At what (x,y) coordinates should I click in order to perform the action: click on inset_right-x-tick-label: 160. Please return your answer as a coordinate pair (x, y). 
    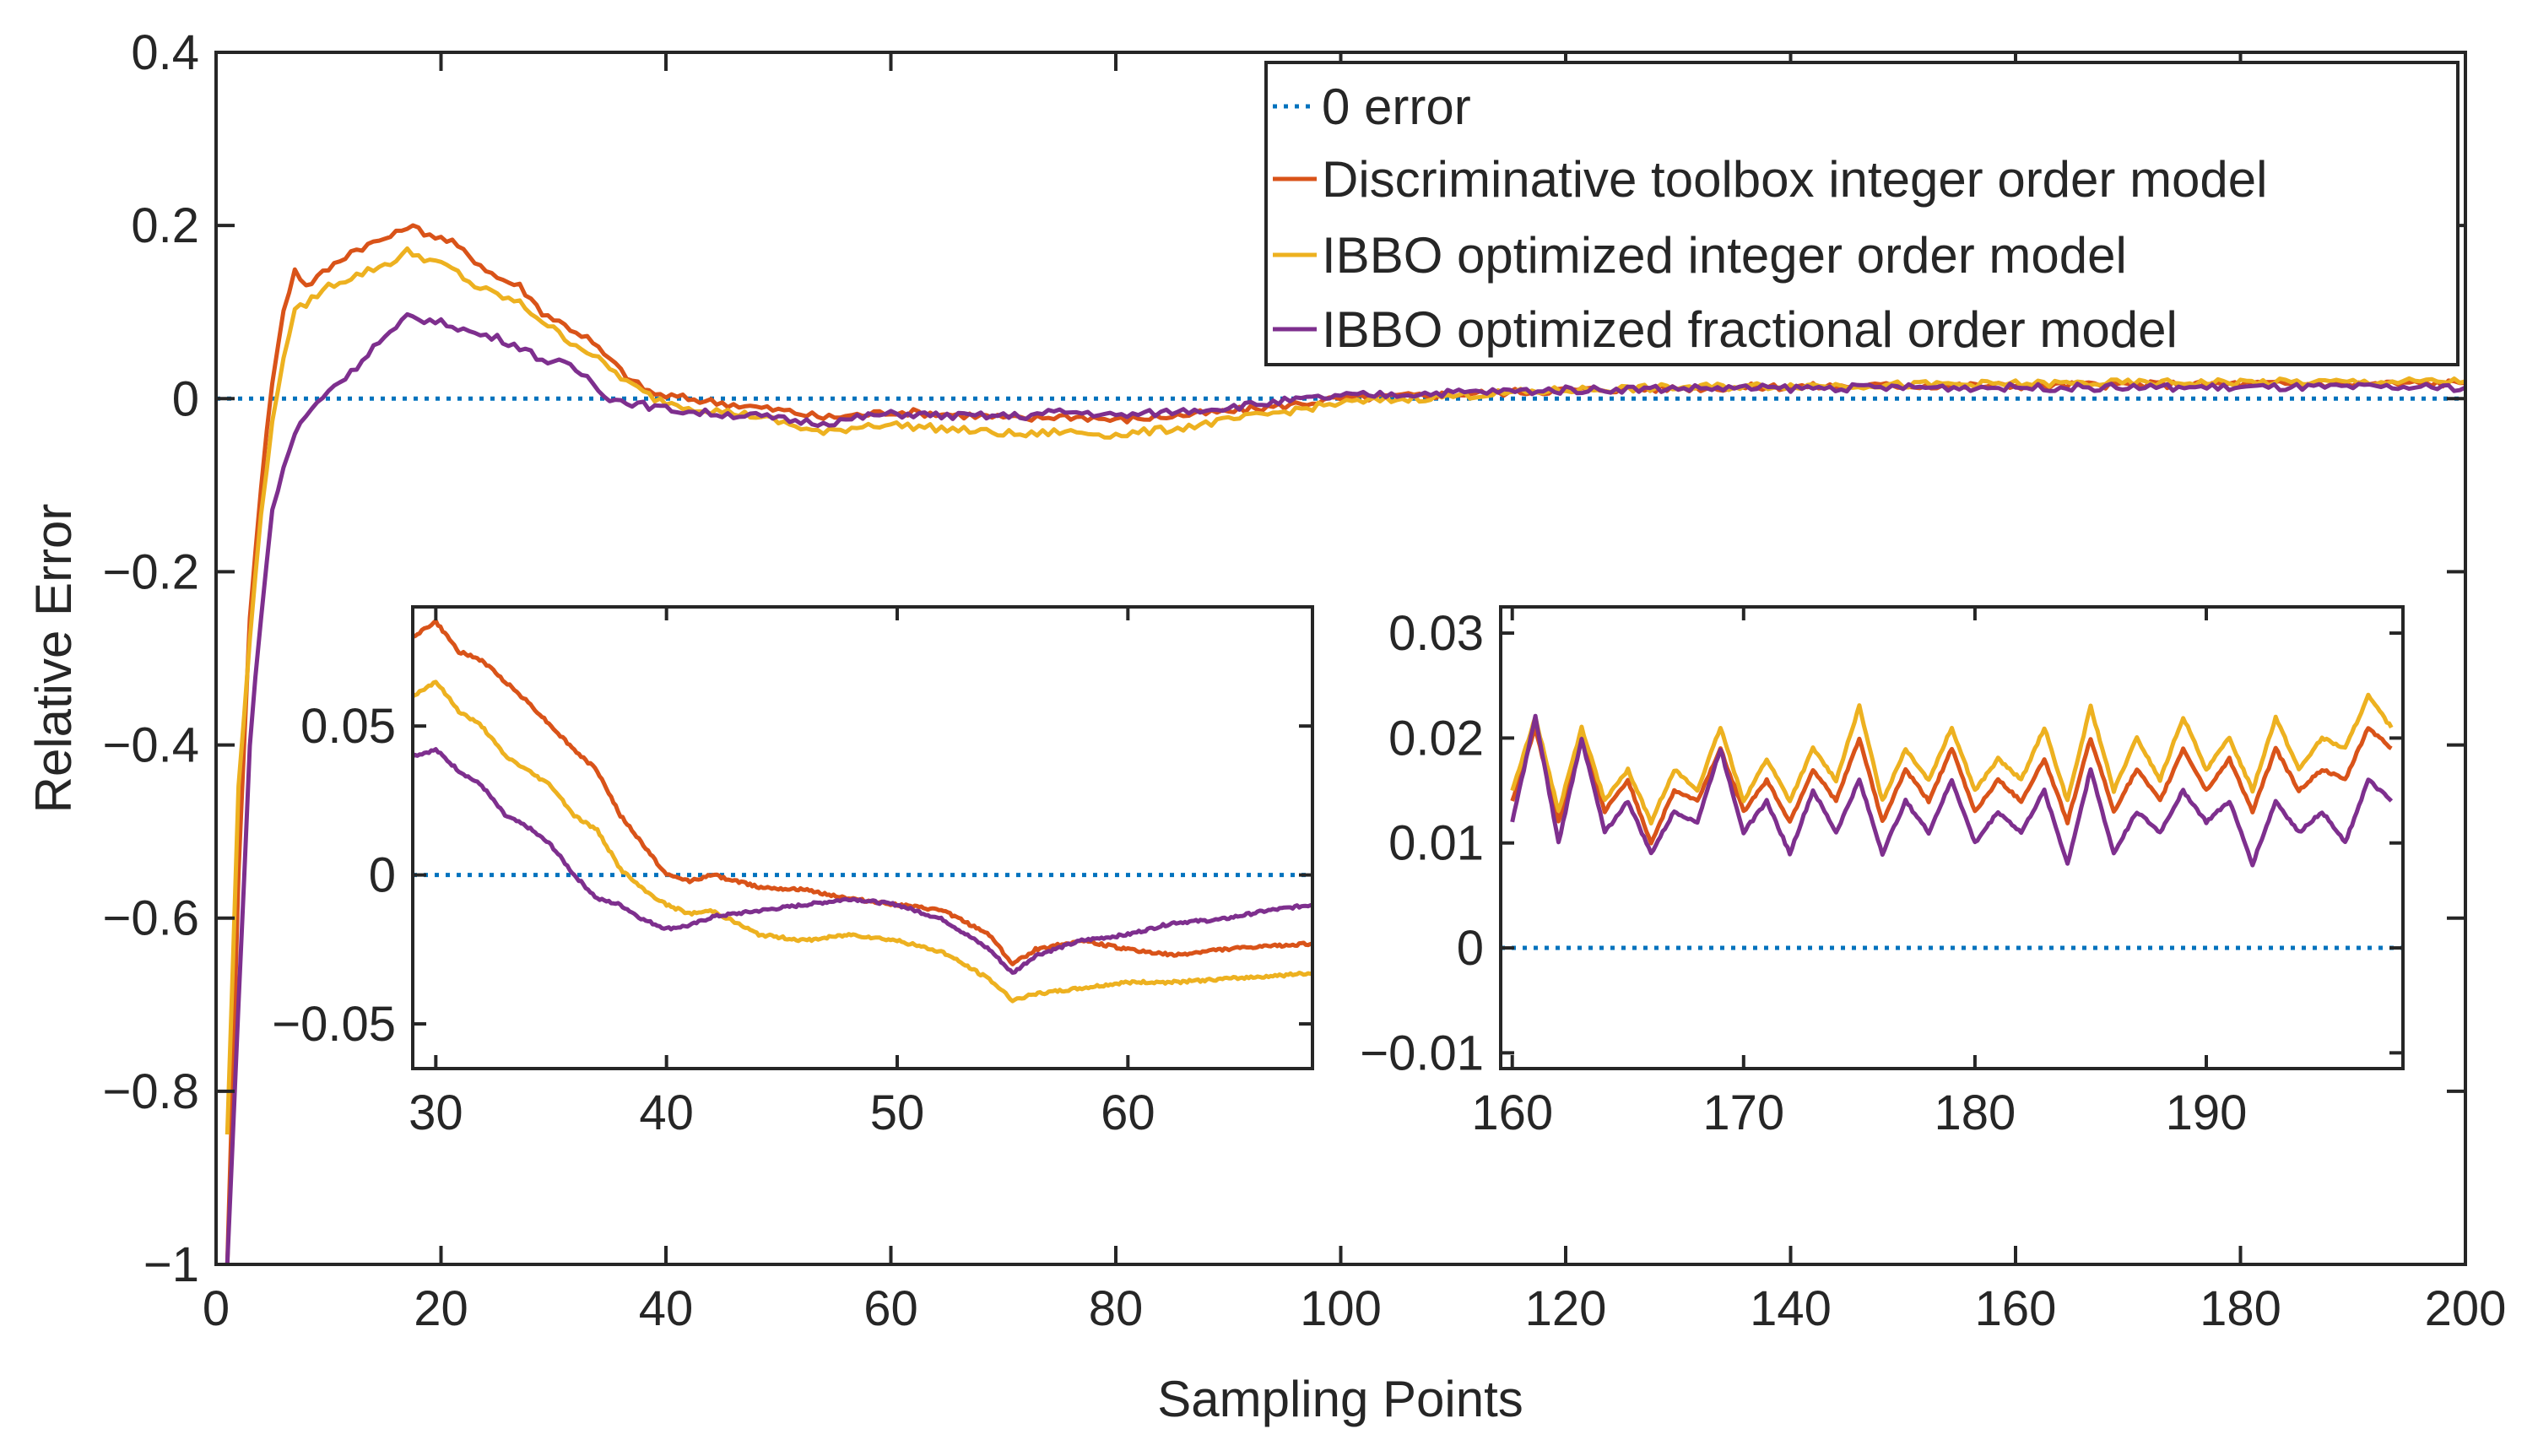
    Looking at the image, I should click on (1512, 1112).